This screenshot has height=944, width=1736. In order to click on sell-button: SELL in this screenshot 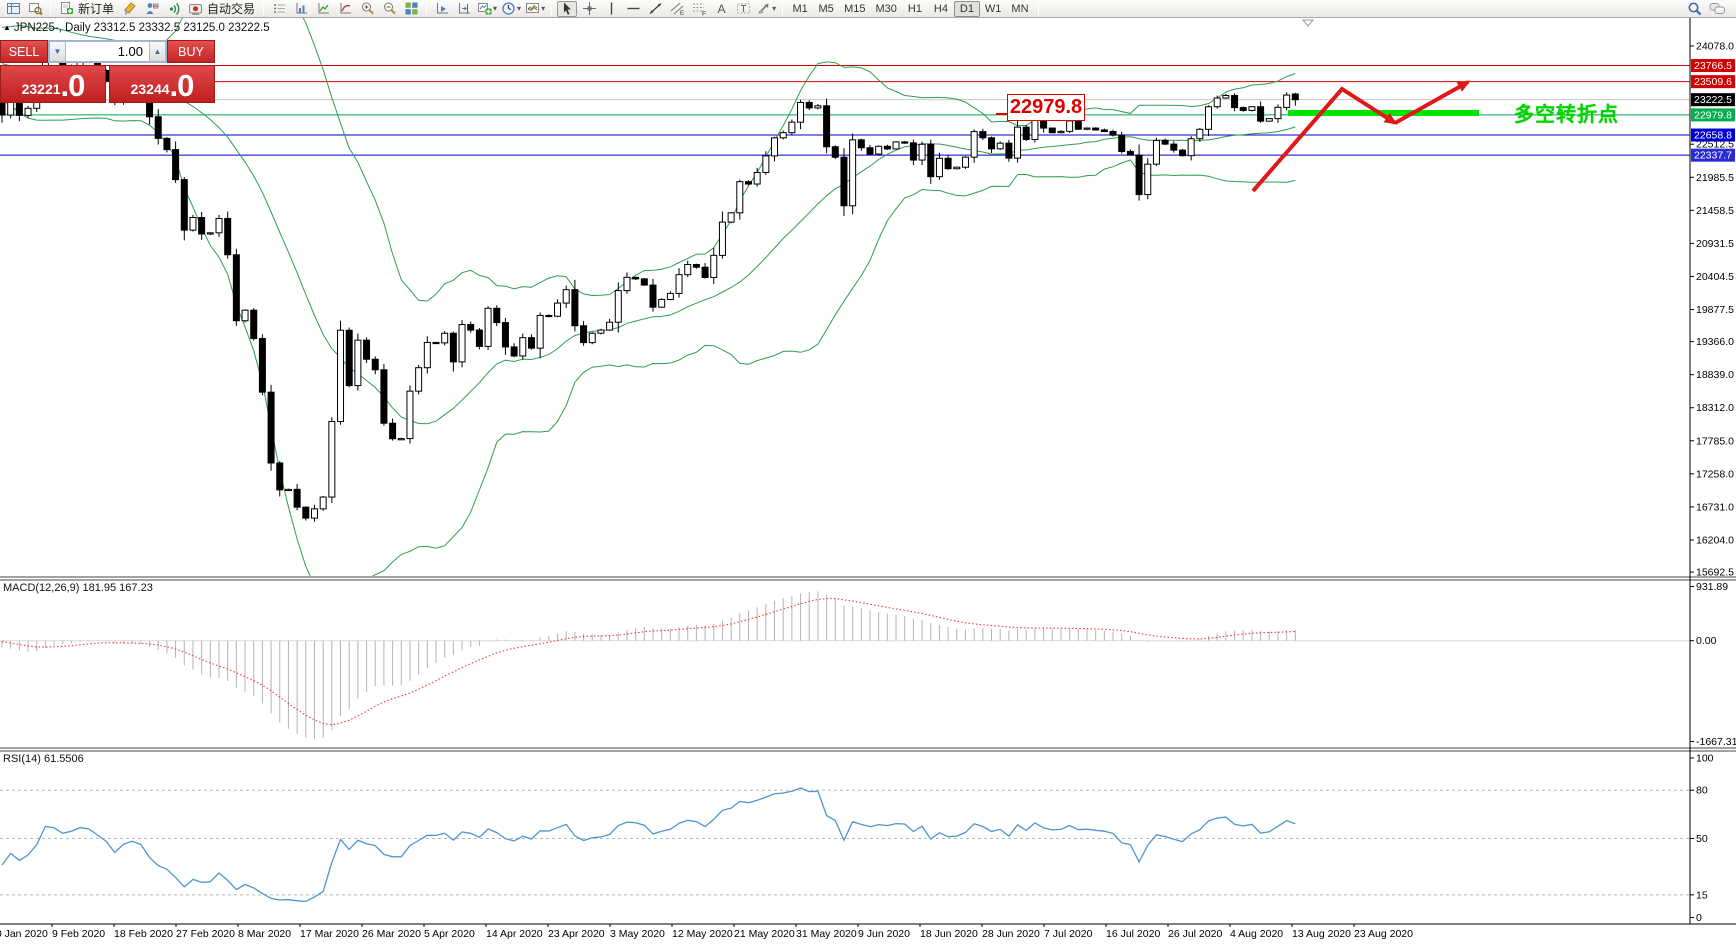, I will do `click(24, 51)`.